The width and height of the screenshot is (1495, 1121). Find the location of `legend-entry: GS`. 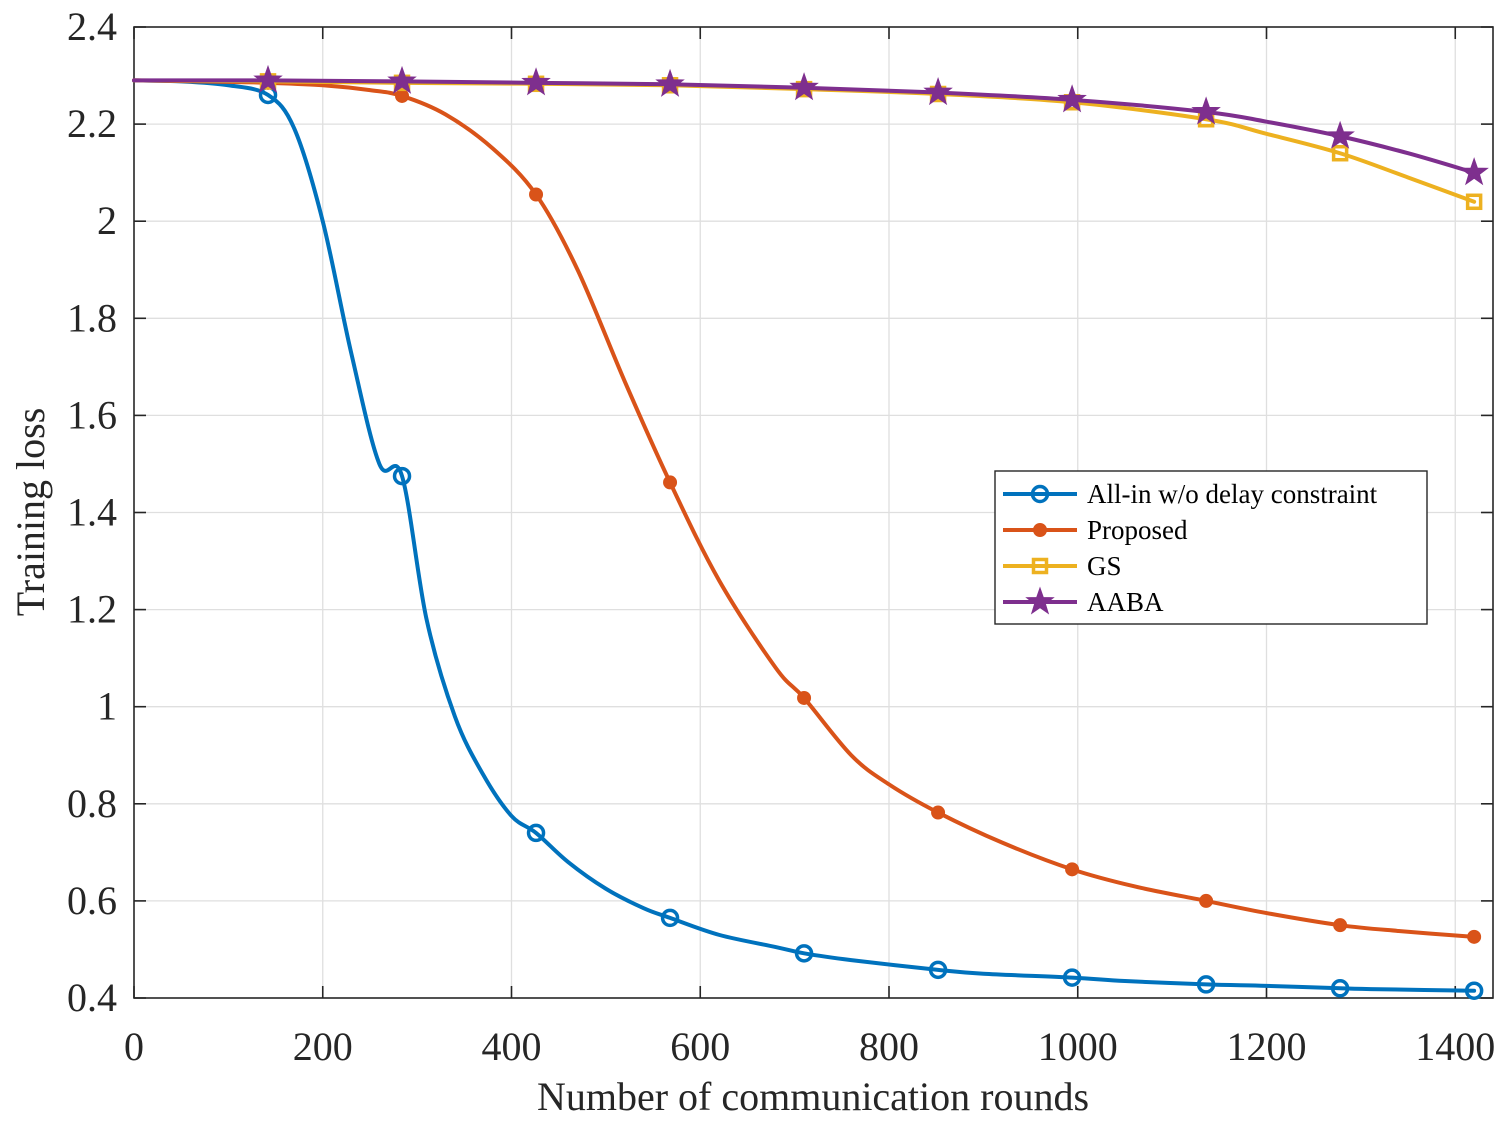

legend-entry: GS is located at coordinates (1062, 566).